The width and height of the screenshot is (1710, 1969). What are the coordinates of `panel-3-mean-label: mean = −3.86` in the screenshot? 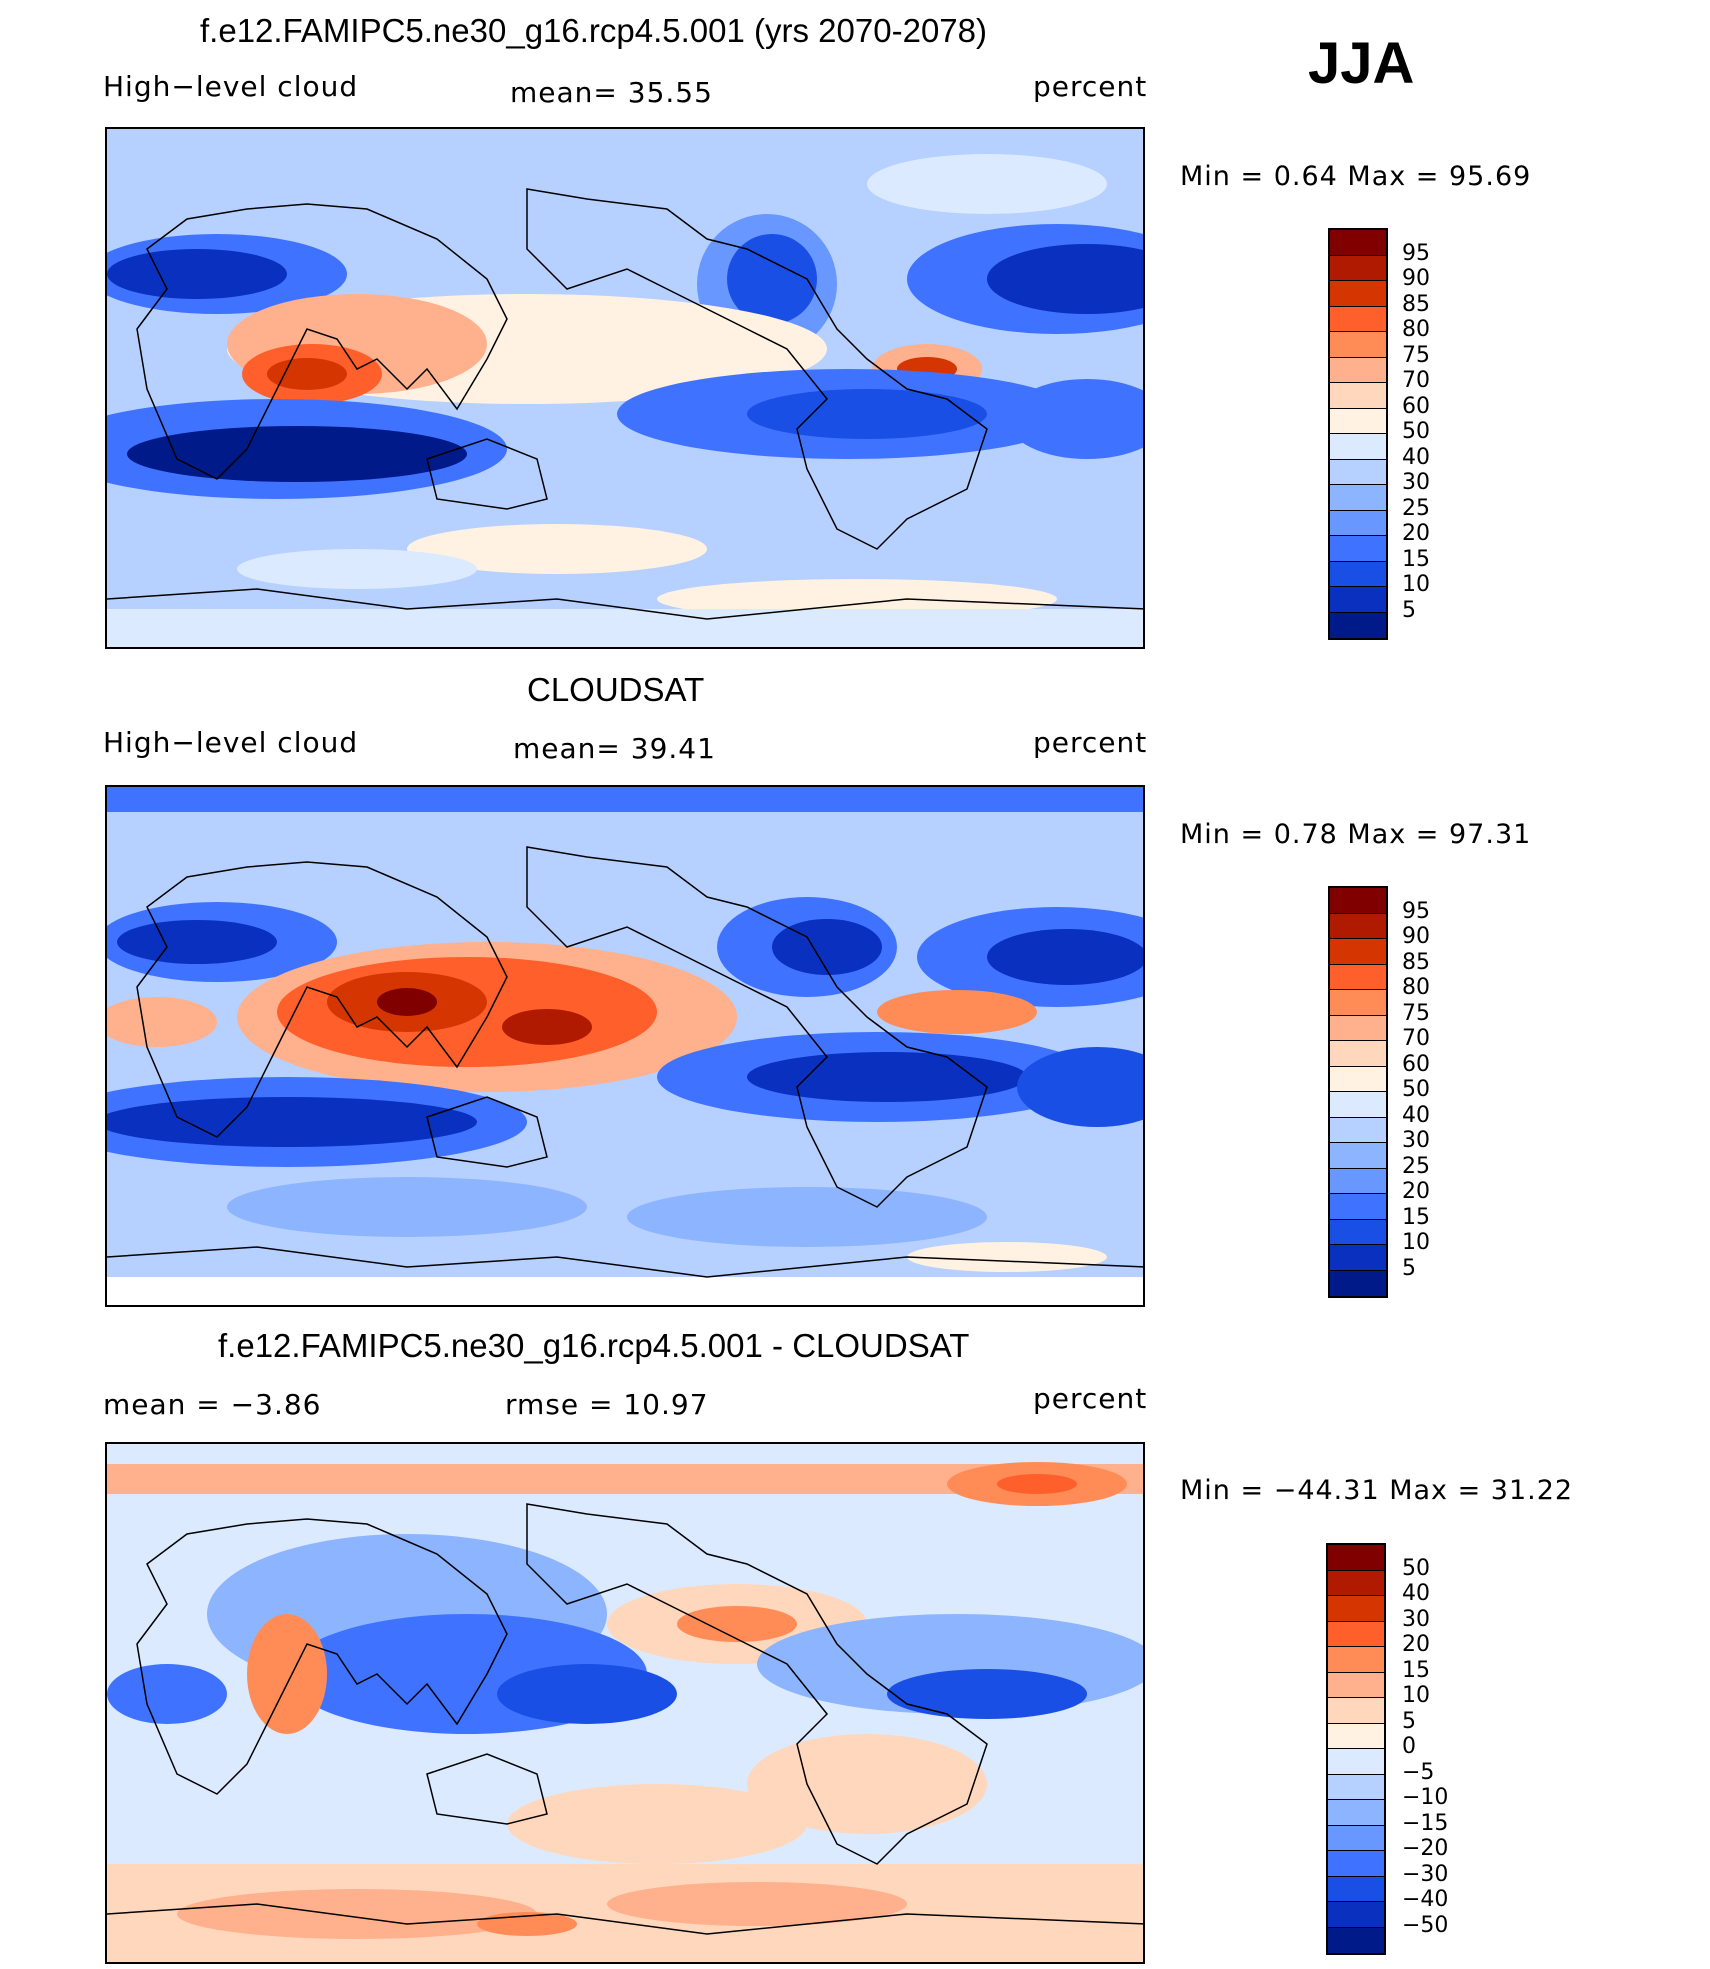 It's located at (212, 1404).